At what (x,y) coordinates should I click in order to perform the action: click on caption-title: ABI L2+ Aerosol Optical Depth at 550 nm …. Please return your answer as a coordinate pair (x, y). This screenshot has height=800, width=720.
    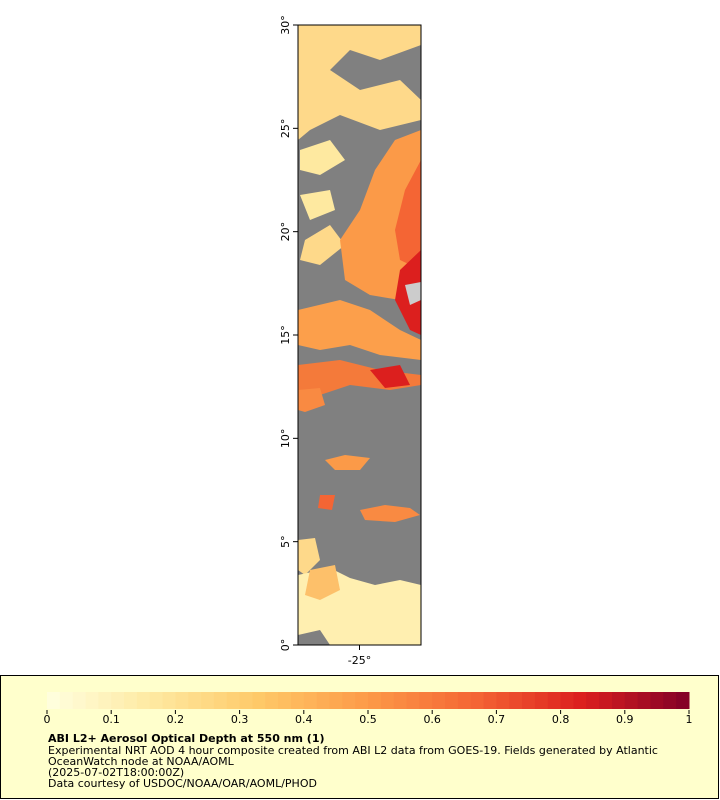
    Looking at the image, I should click on (186, 738).